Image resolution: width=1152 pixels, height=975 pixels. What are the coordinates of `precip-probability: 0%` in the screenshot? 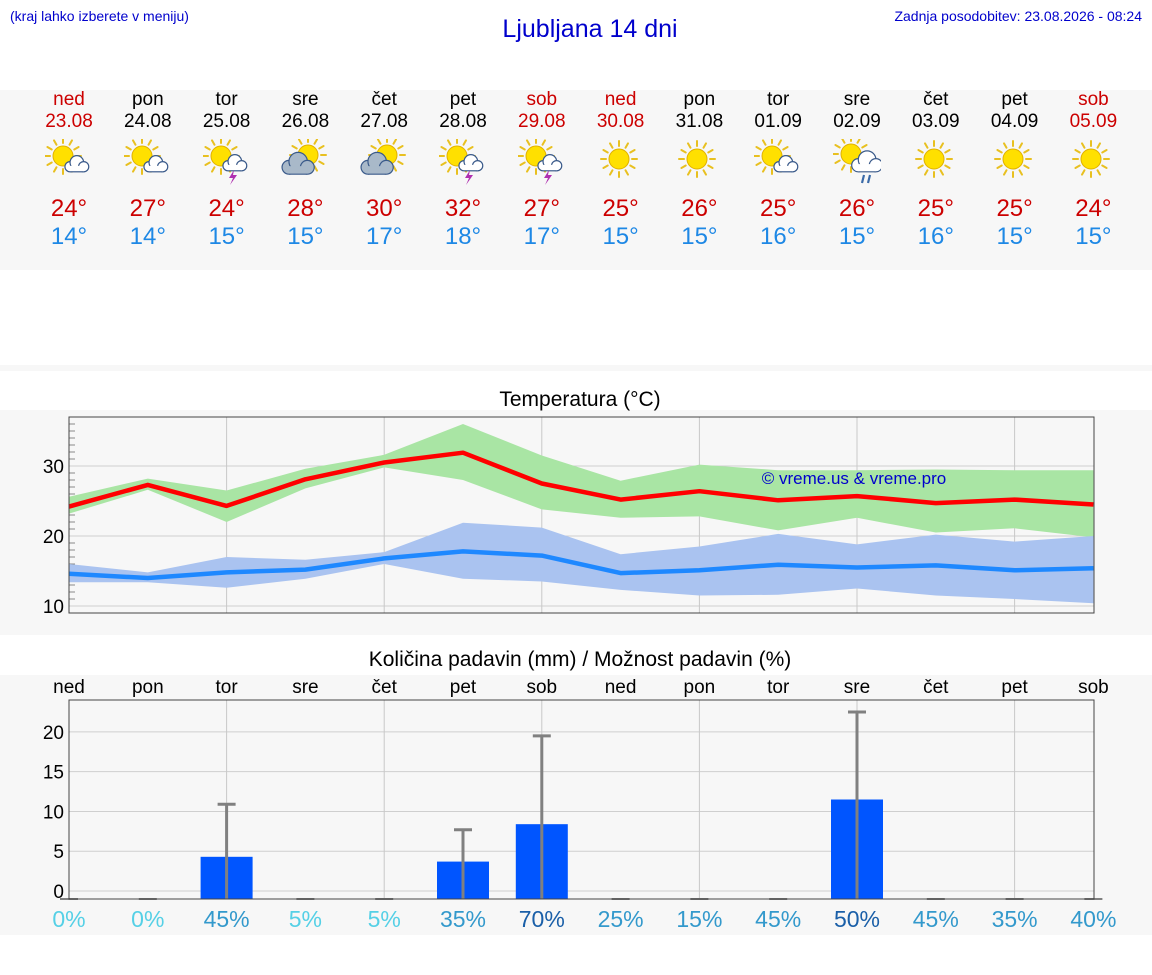 It's located at (68, 919).